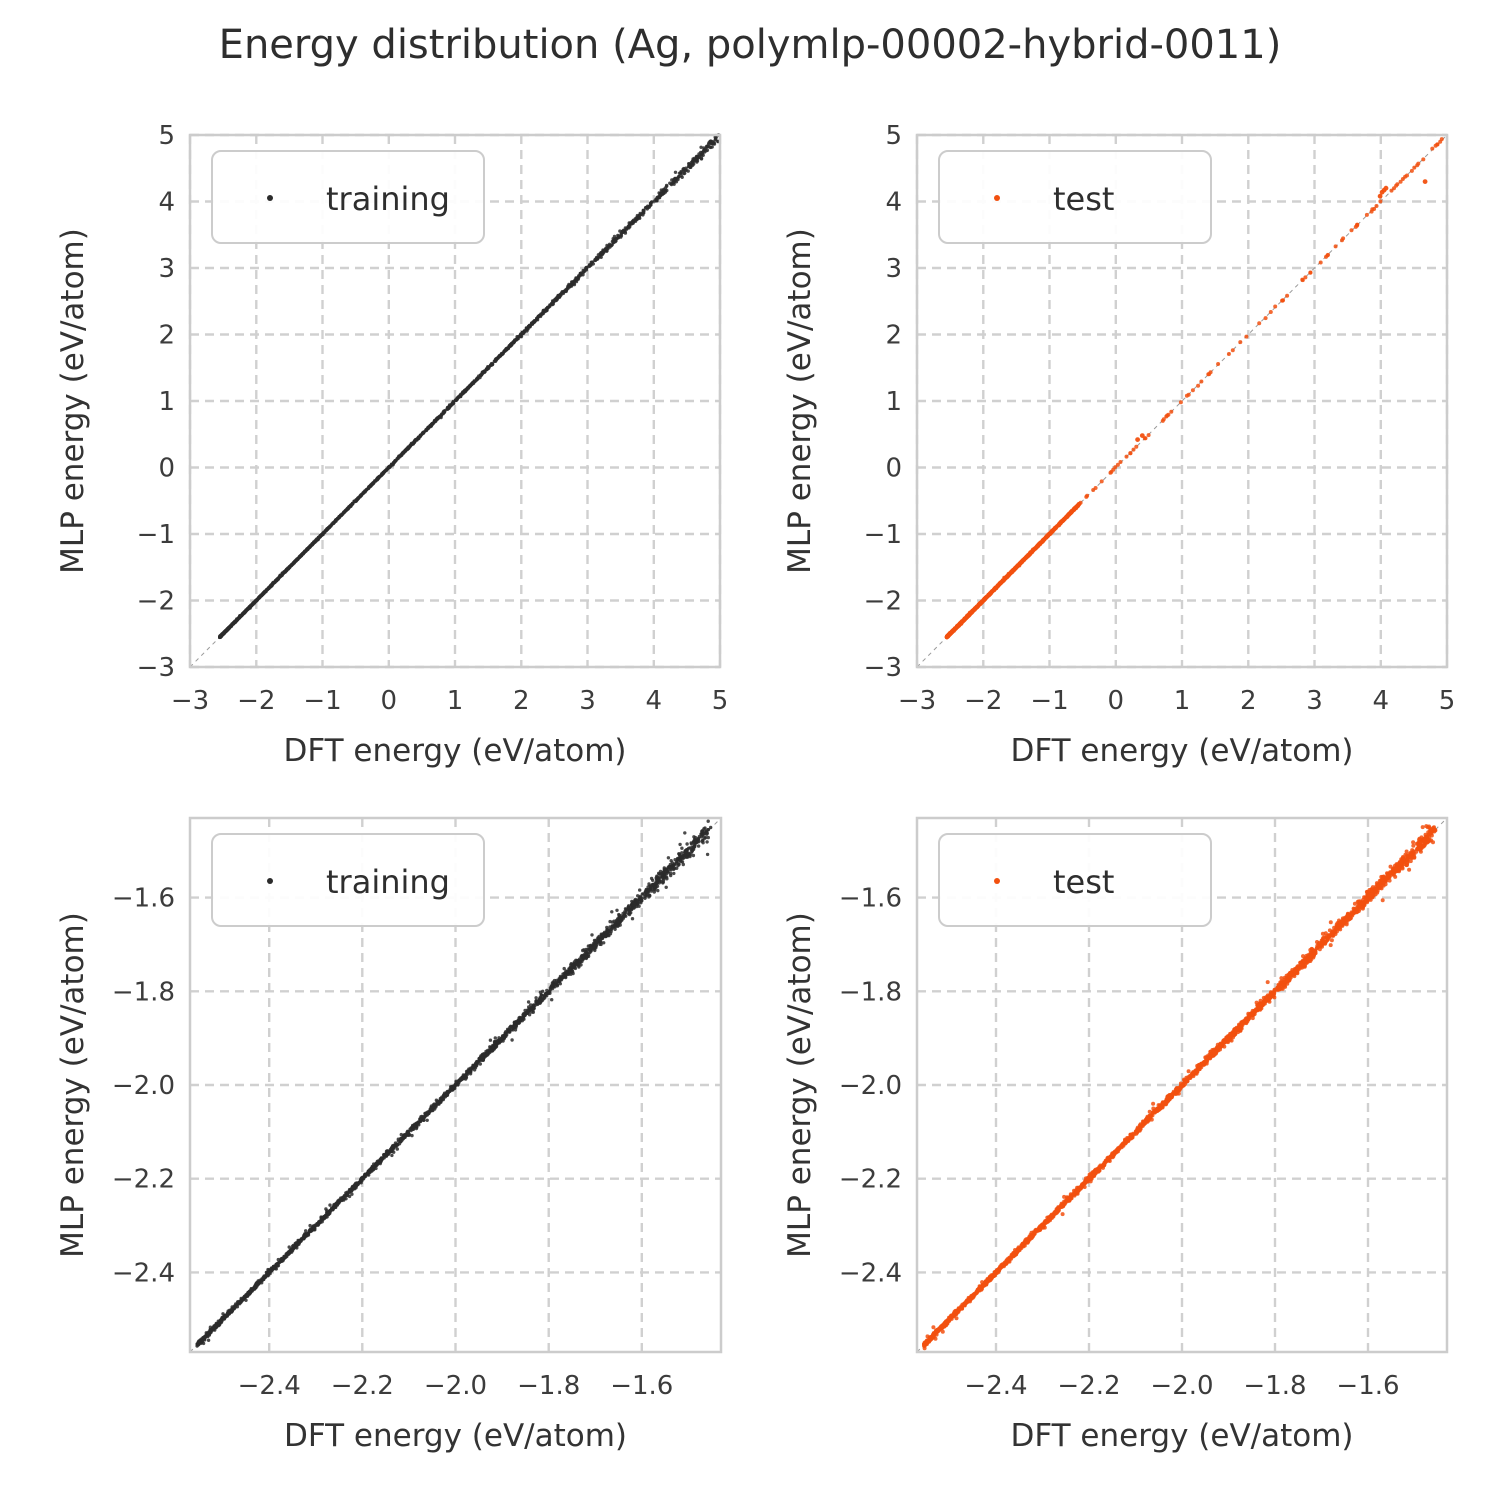 Image resolution: width=1500 pixels, height=1500 pixels. Describe the element at coordinates (654, 701) in the screenshot. I see `x-tick-label: 4` at that location.